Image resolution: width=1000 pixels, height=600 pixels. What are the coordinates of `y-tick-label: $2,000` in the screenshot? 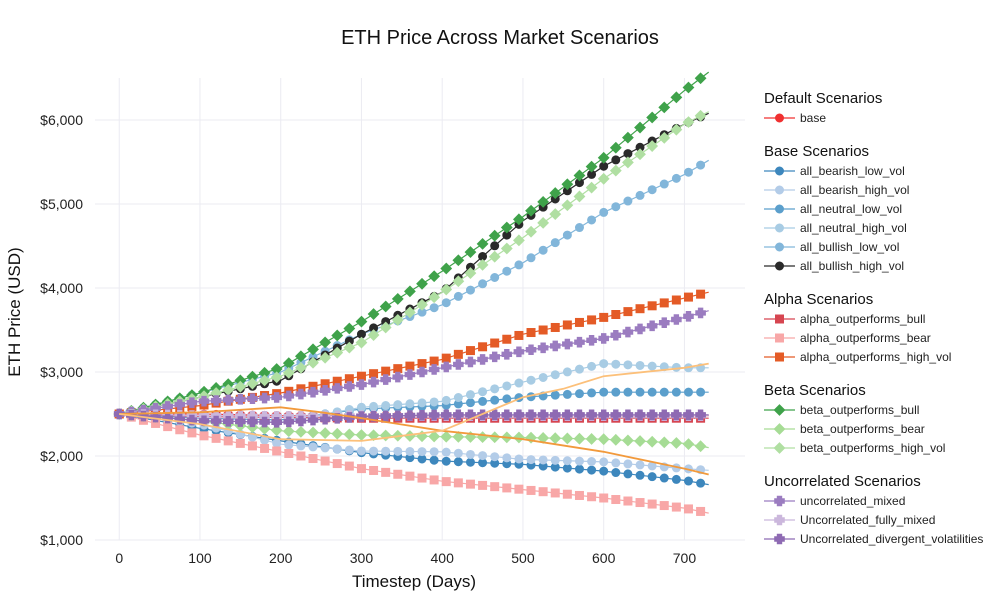 It's located at (61, 456).